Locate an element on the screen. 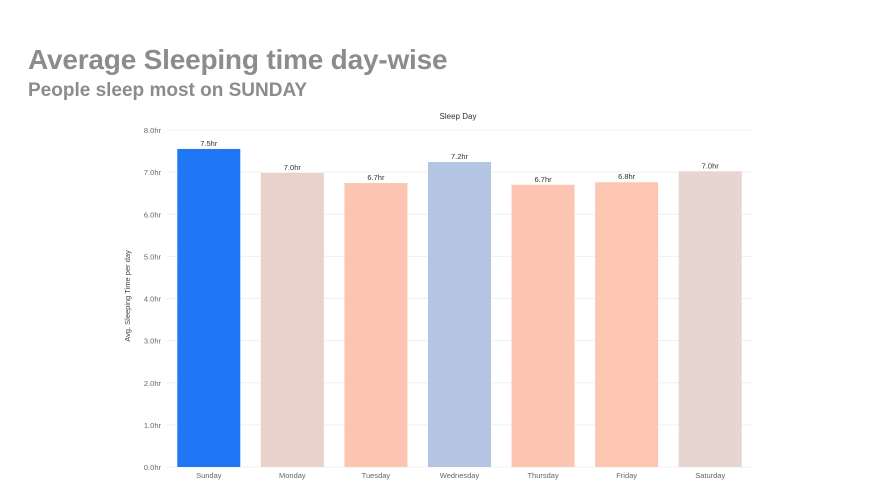  y-tick-label: 6.0hr is located at coordinates (153, 214).